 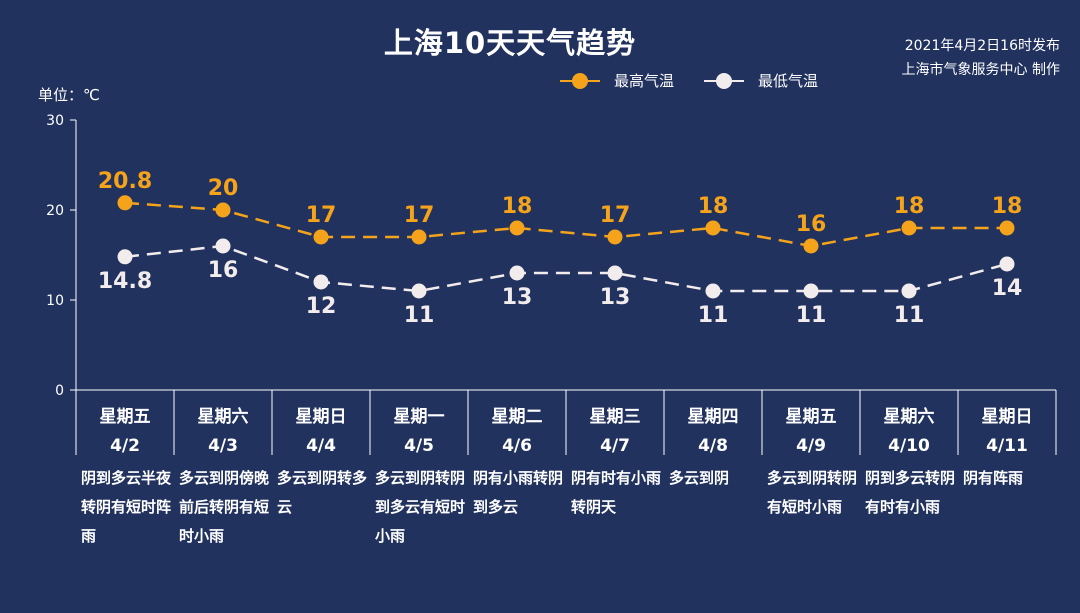 I want to click on weather-description-line: 云, so click(x=284, y=507).